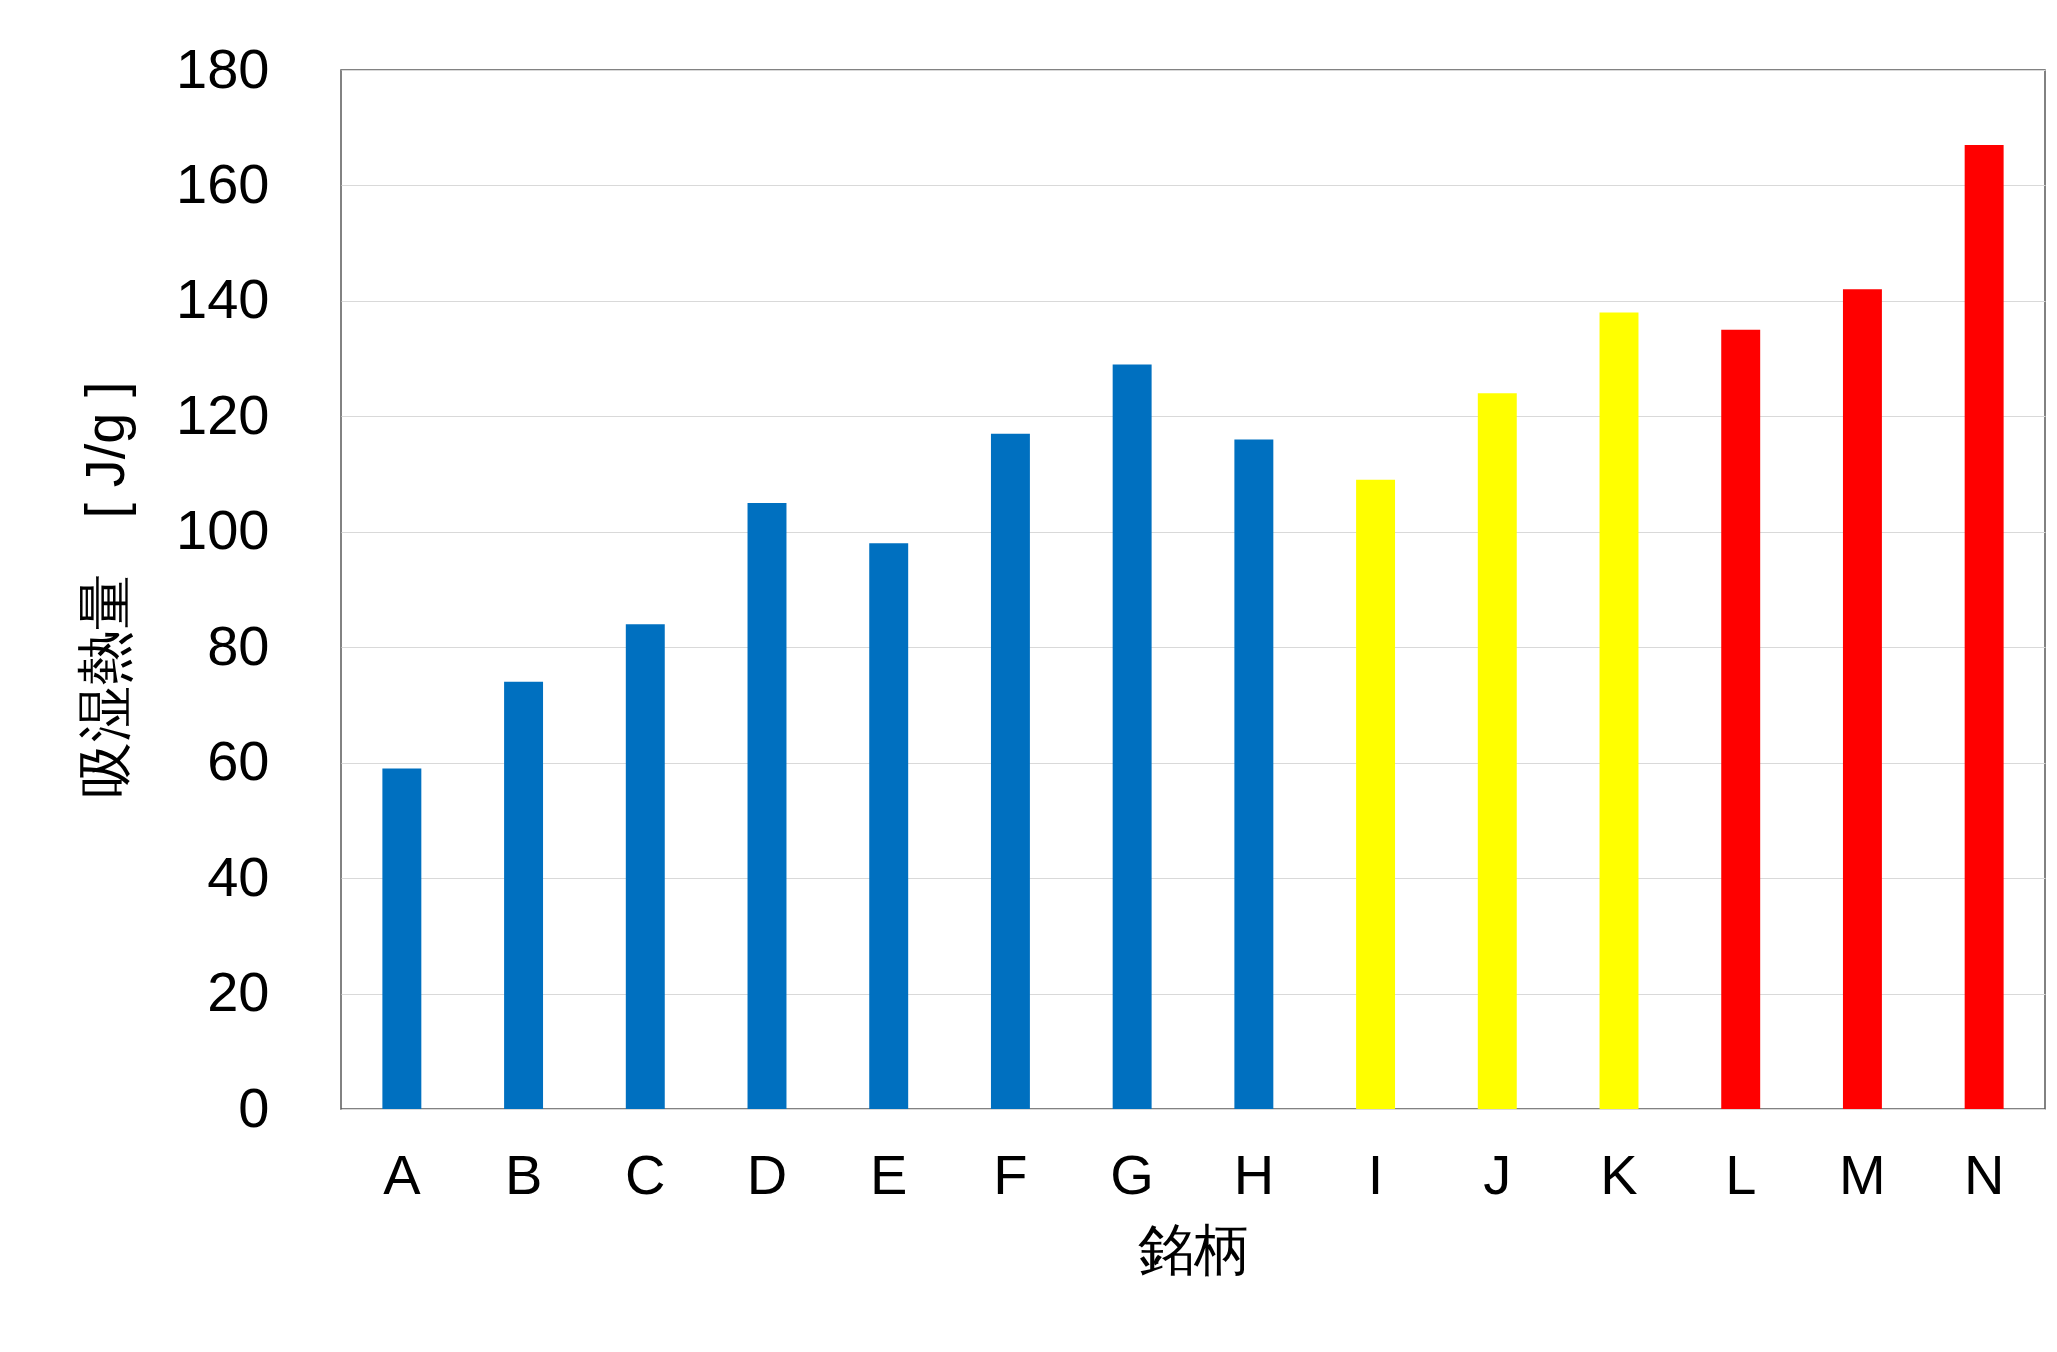 The width and height of the screenshot is (2057, 1352). What do you see at coordinates (1741, 1174) in the screenshot?
I see `x-tick-label: L` at bounding box center [1741, 1174].